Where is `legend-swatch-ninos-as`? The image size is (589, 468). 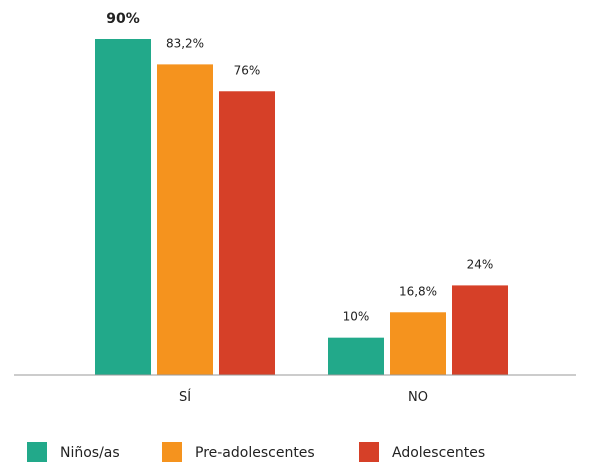
legend-swatch-ninos-as is located at coordinates (37, 452).